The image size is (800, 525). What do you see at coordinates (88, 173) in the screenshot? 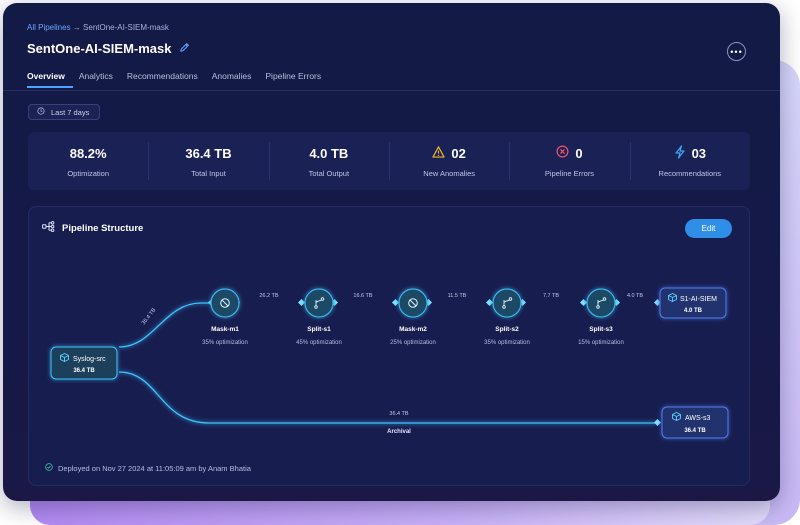
I see `stat-optimization-label: Optimization` at bounding box center [88, 173].